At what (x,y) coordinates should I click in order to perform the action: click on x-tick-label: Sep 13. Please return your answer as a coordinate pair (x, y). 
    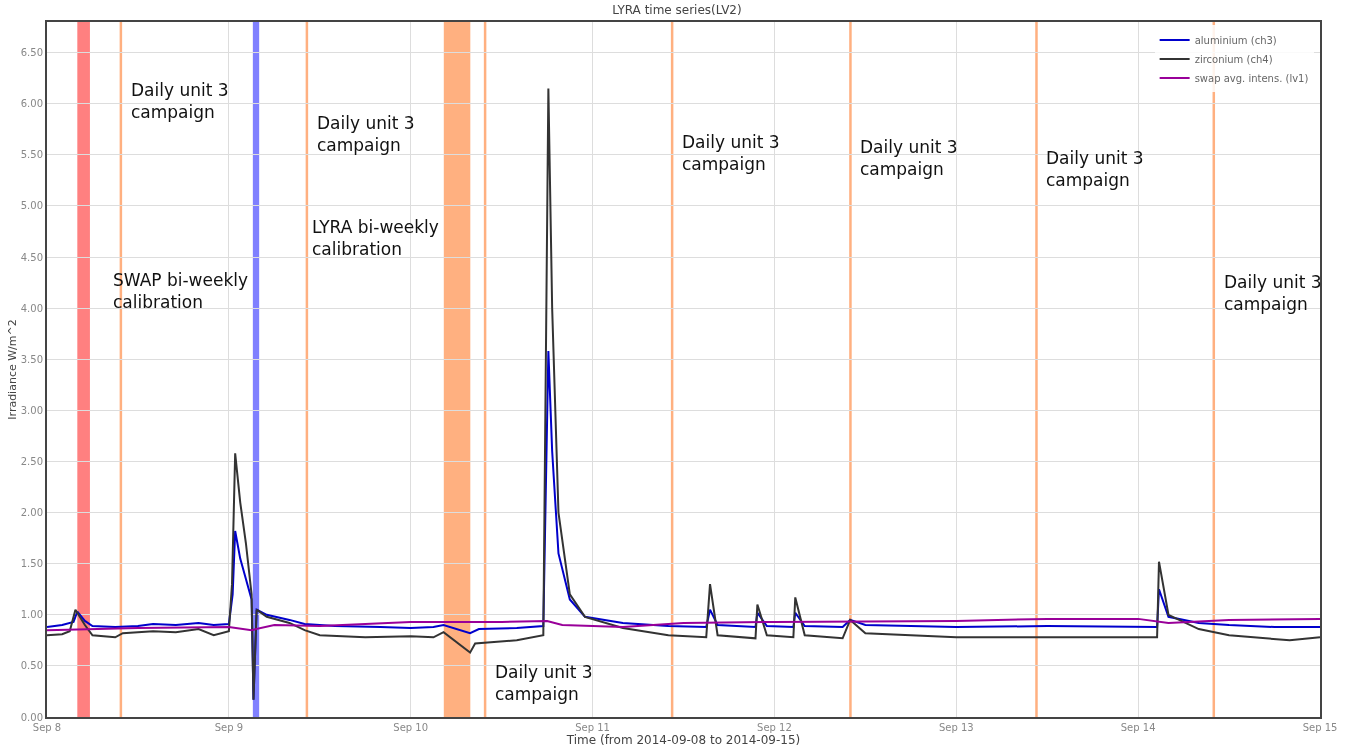
    Looking at the image, I should click on (956, 727).